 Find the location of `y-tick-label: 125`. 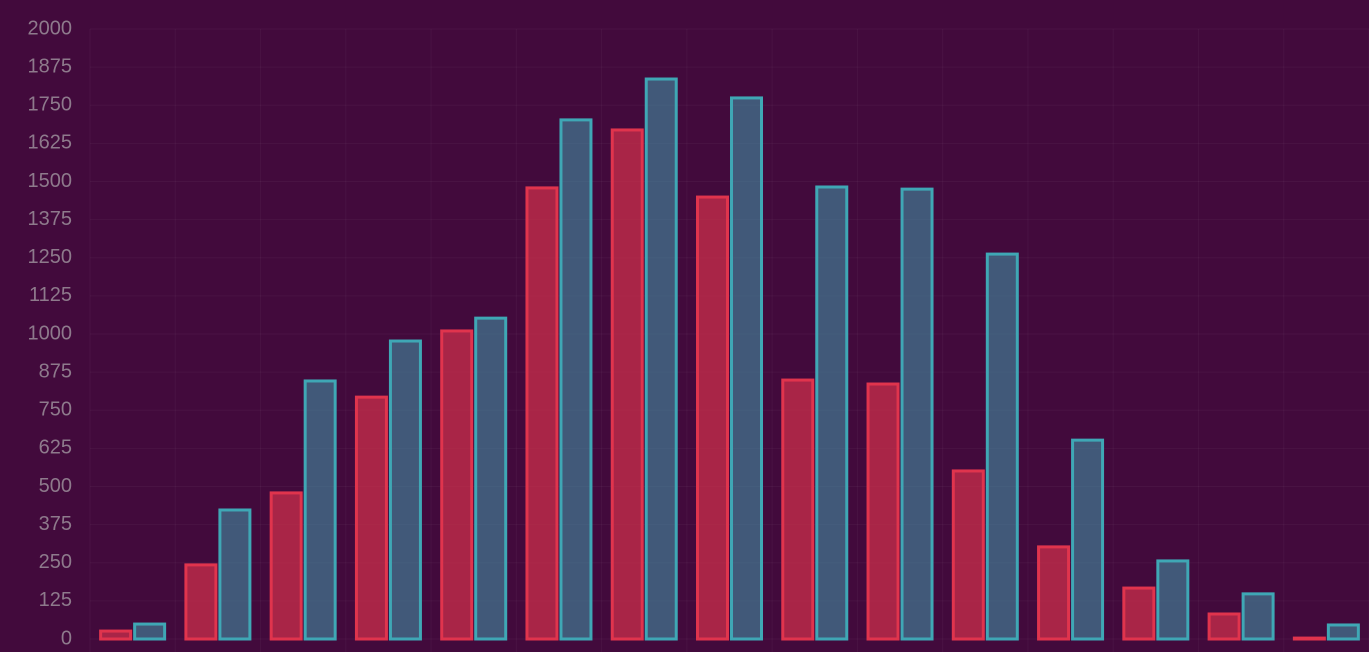

y-tick-label: 125 is located at coordinates (55, 600).